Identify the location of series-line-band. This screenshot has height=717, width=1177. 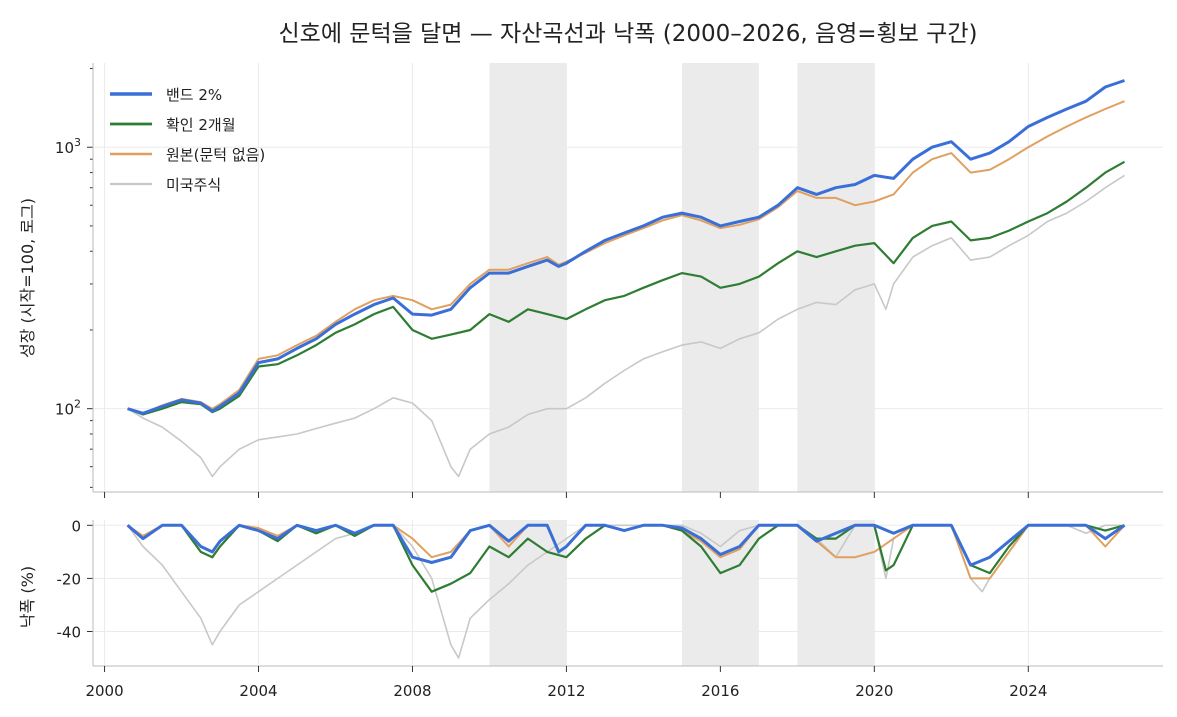
(626, 545).